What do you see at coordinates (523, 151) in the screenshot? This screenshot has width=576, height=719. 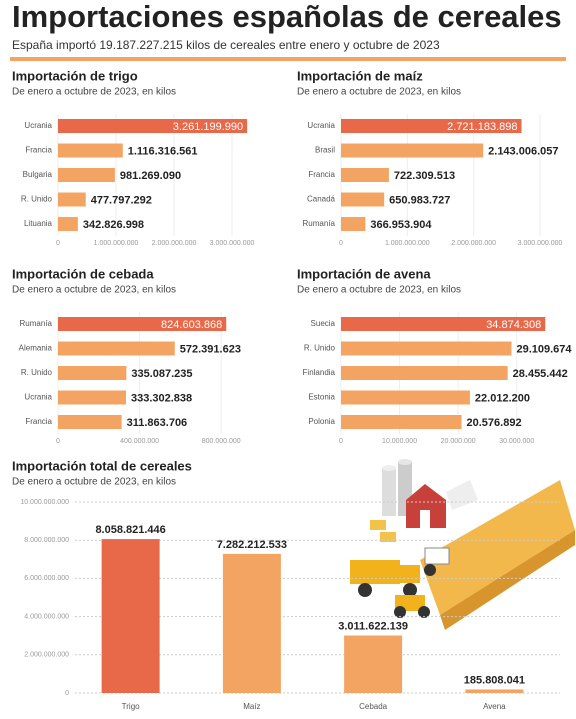 I see `value-label: 2.143.006.057` at bounding box center [523, 151].